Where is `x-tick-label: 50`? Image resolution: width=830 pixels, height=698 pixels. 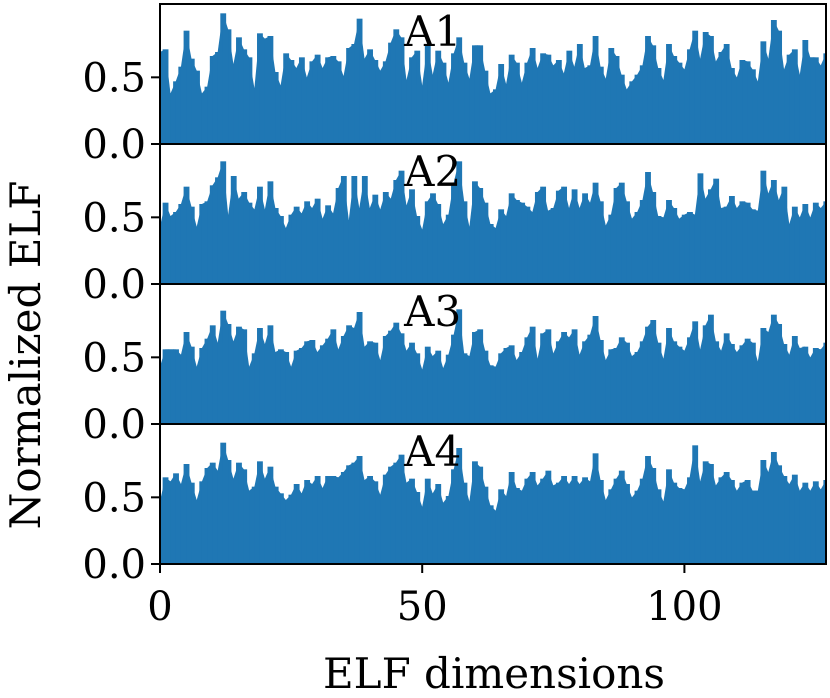
x-tick-label: 50 is located at coordinates (422, 607).